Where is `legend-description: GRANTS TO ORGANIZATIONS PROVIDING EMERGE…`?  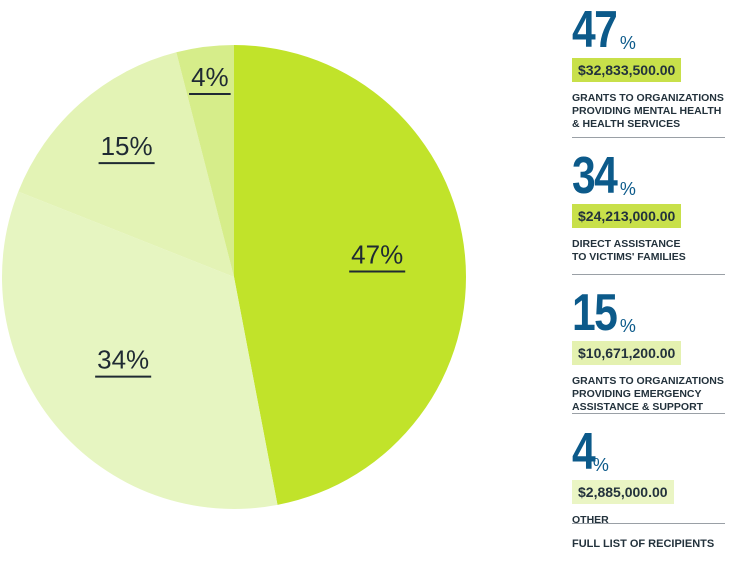 legend-description: GRANTS TO ORGANIZATIONS PROVIDING EMERGE… is located at coordinates (648, 394).